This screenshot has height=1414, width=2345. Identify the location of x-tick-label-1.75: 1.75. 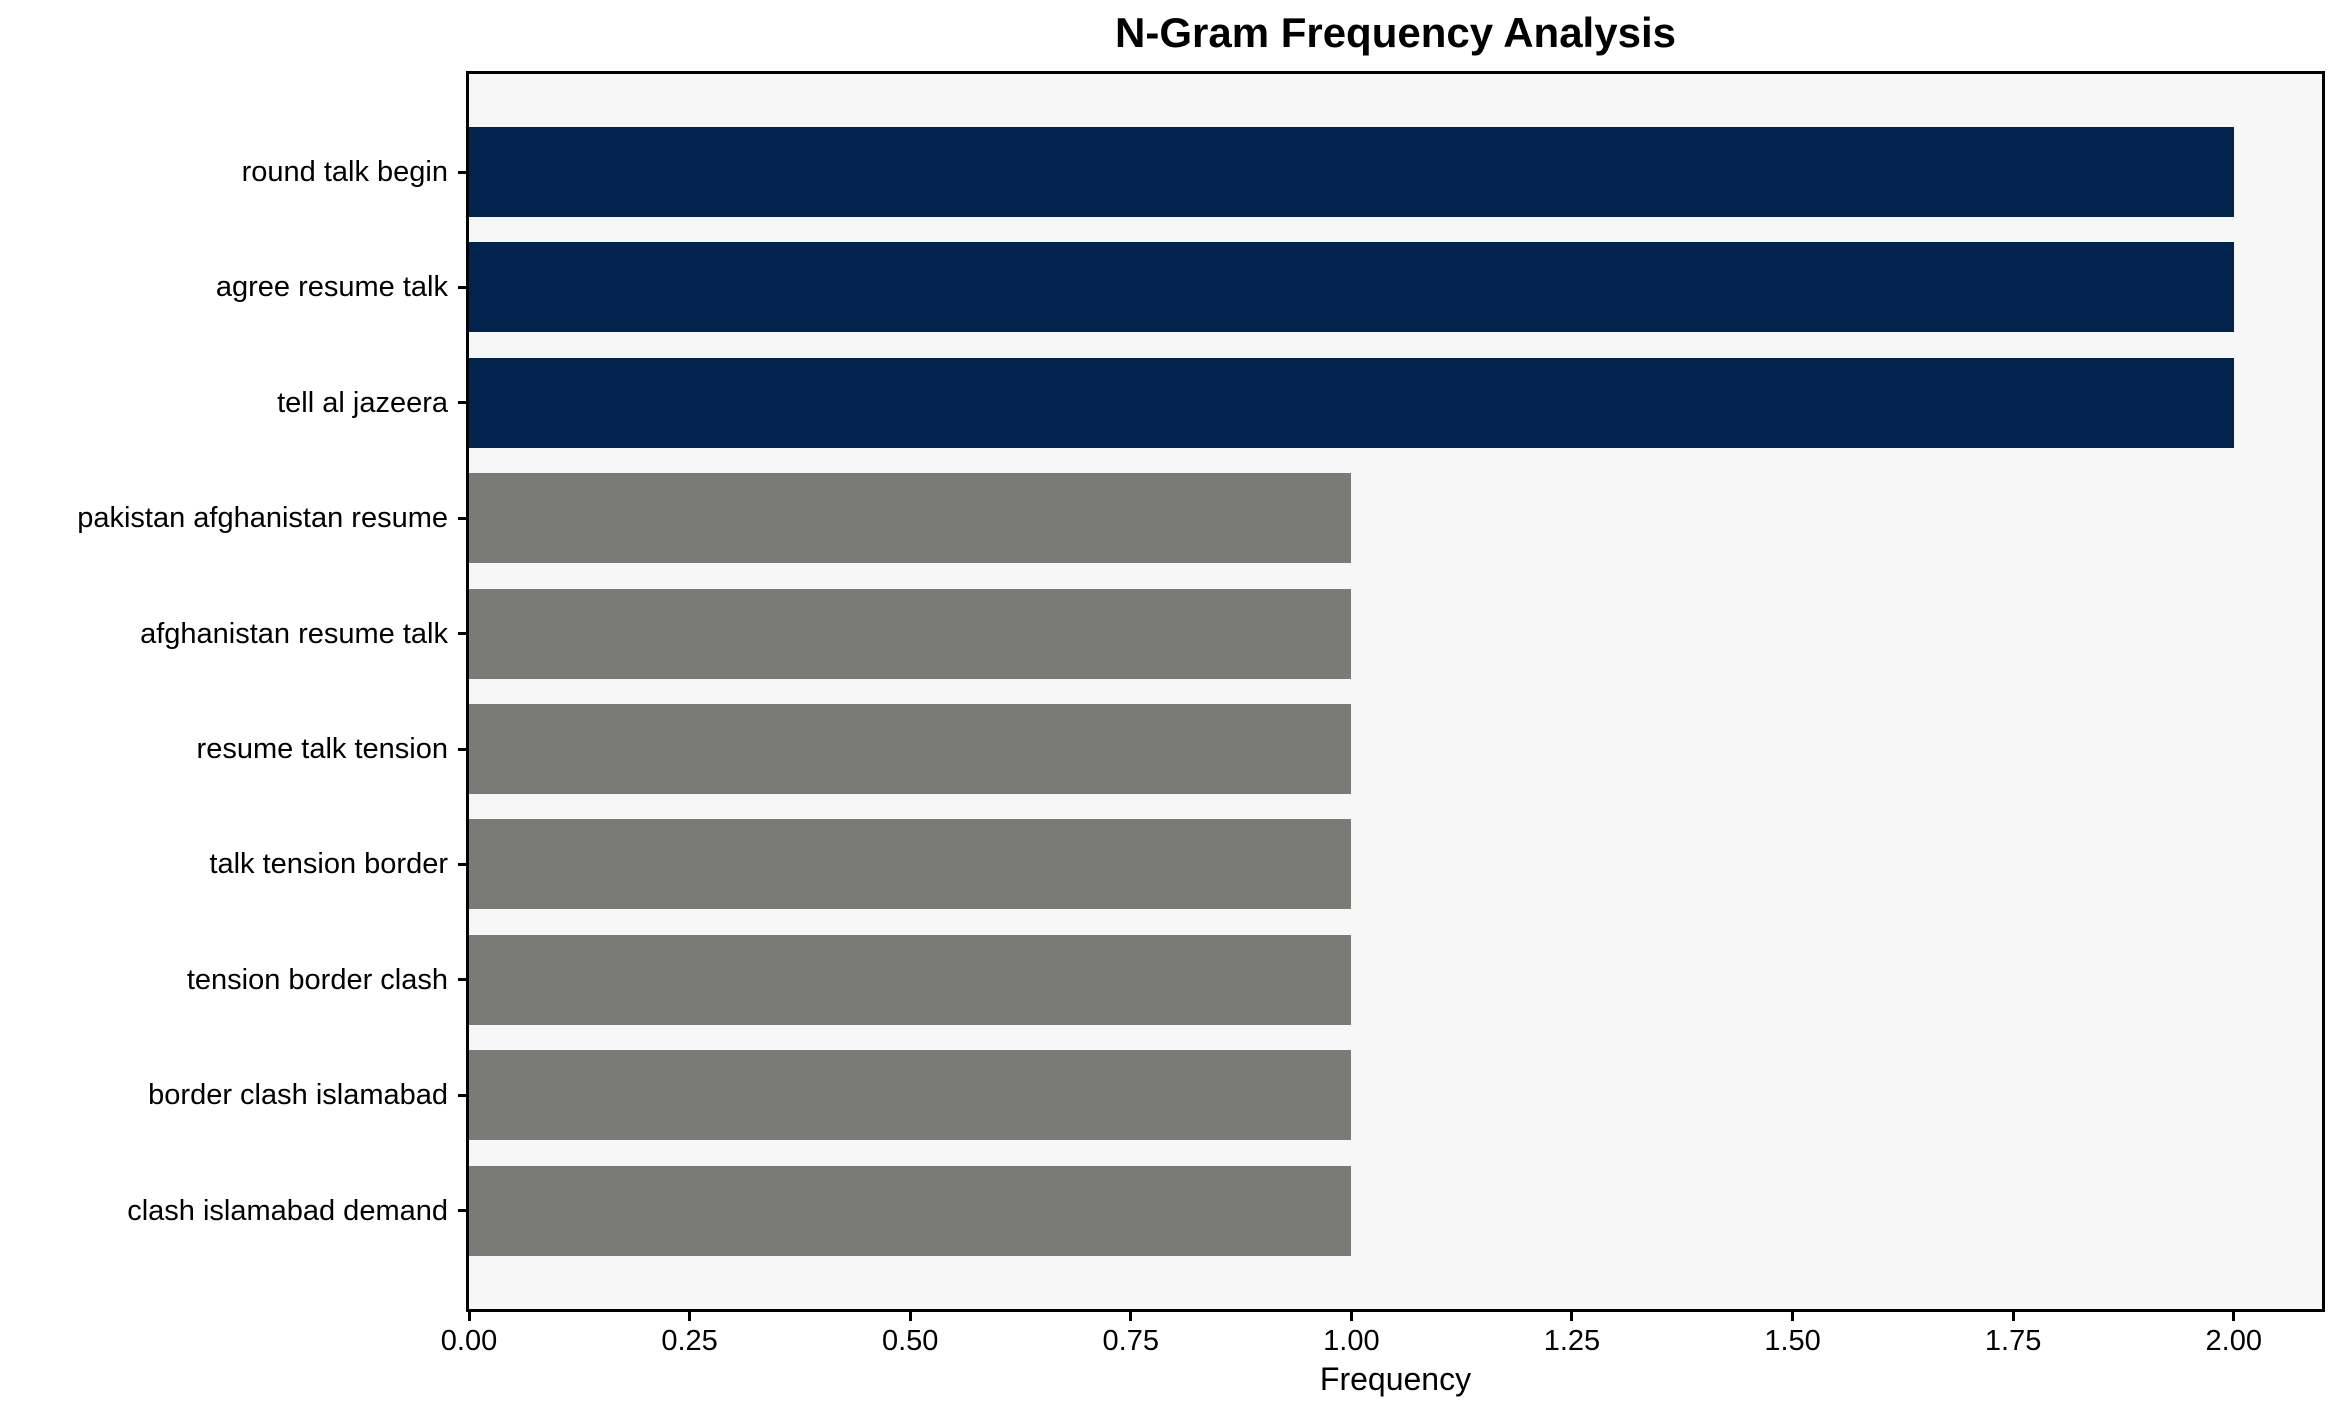
(2013, 1341).